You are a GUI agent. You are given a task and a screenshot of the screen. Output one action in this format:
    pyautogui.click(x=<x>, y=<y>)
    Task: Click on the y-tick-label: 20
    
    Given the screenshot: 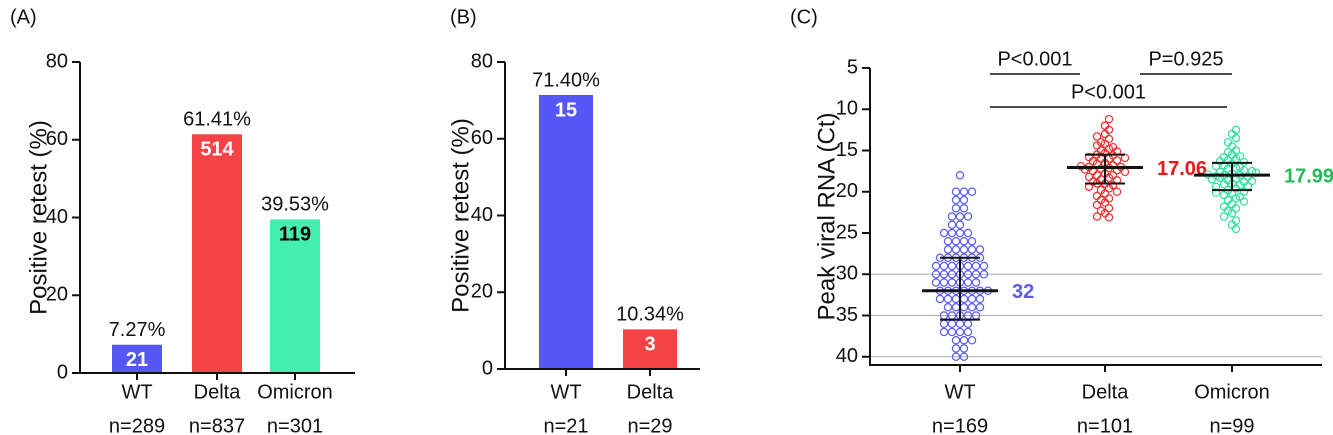 What is the action you would take?
    pyautogui.click(x=482, y=292)
    